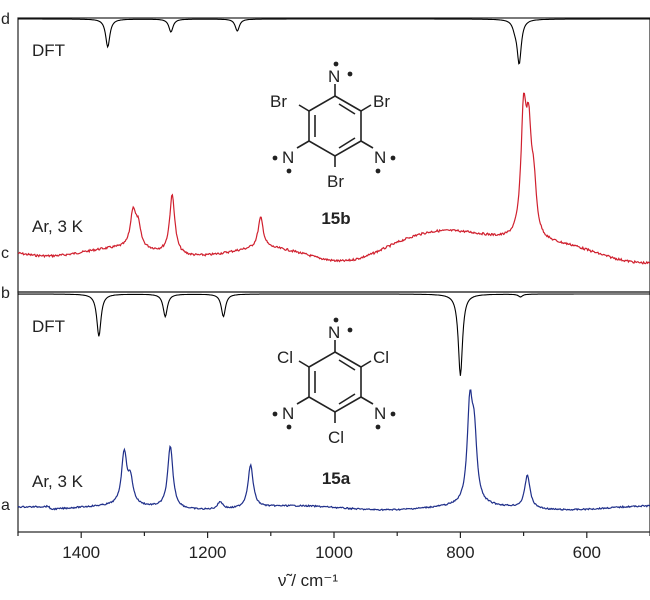 The image size is (650, 600). Describe the element at coordinates (381, 101) in the screenshot. I see `atom-halogen-top-right: Br` at that location.